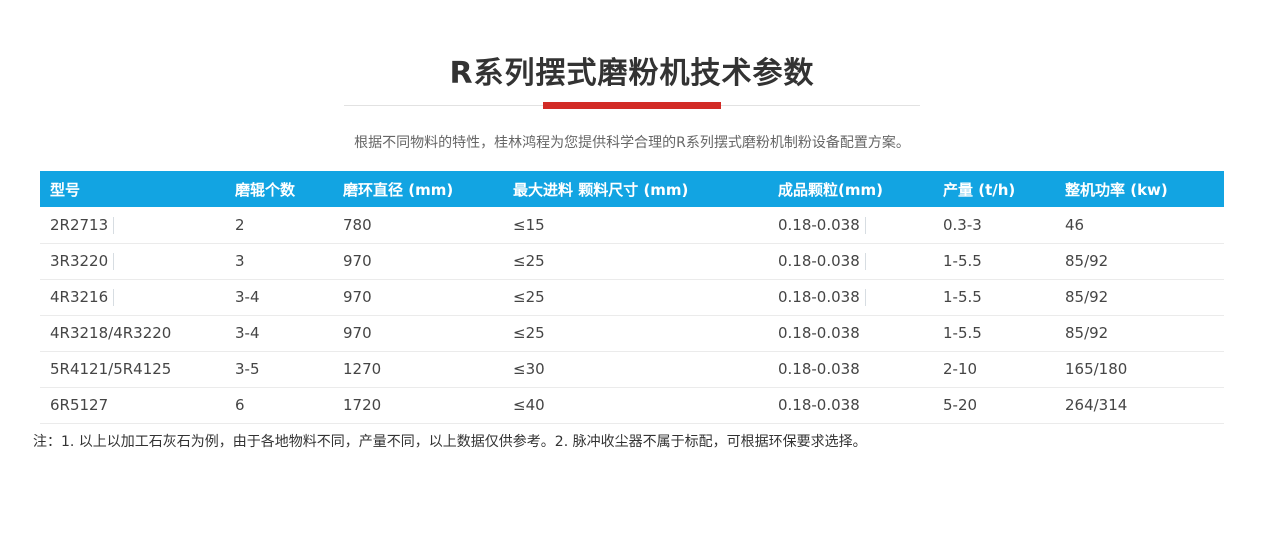 The height and width of the screenshot is (534, 1264). I want to click on table-cell: 1270, so click(418, 369).